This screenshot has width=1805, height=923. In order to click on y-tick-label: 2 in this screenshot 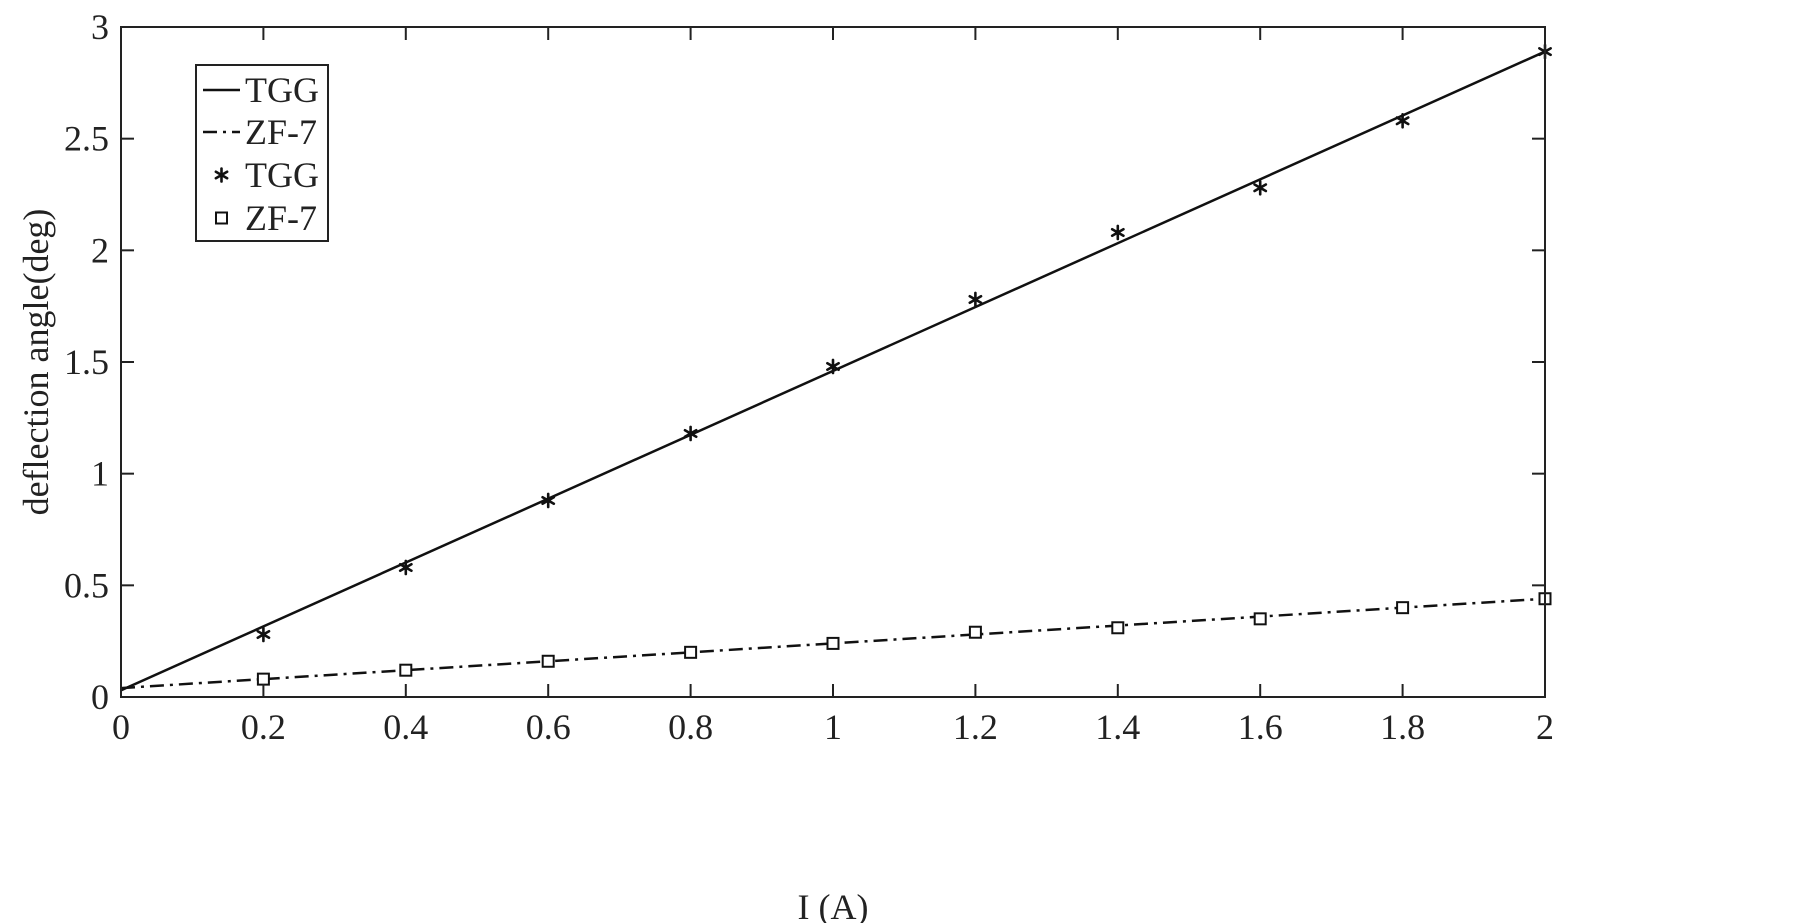, I will do `click(100, 250)`.